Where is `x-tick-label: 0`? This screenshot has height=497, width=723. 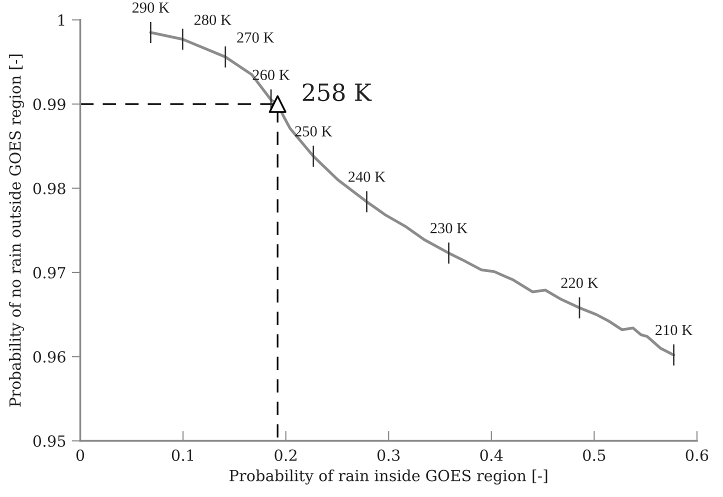
x-tick-label: 0 is located at coordinates (80, 455).